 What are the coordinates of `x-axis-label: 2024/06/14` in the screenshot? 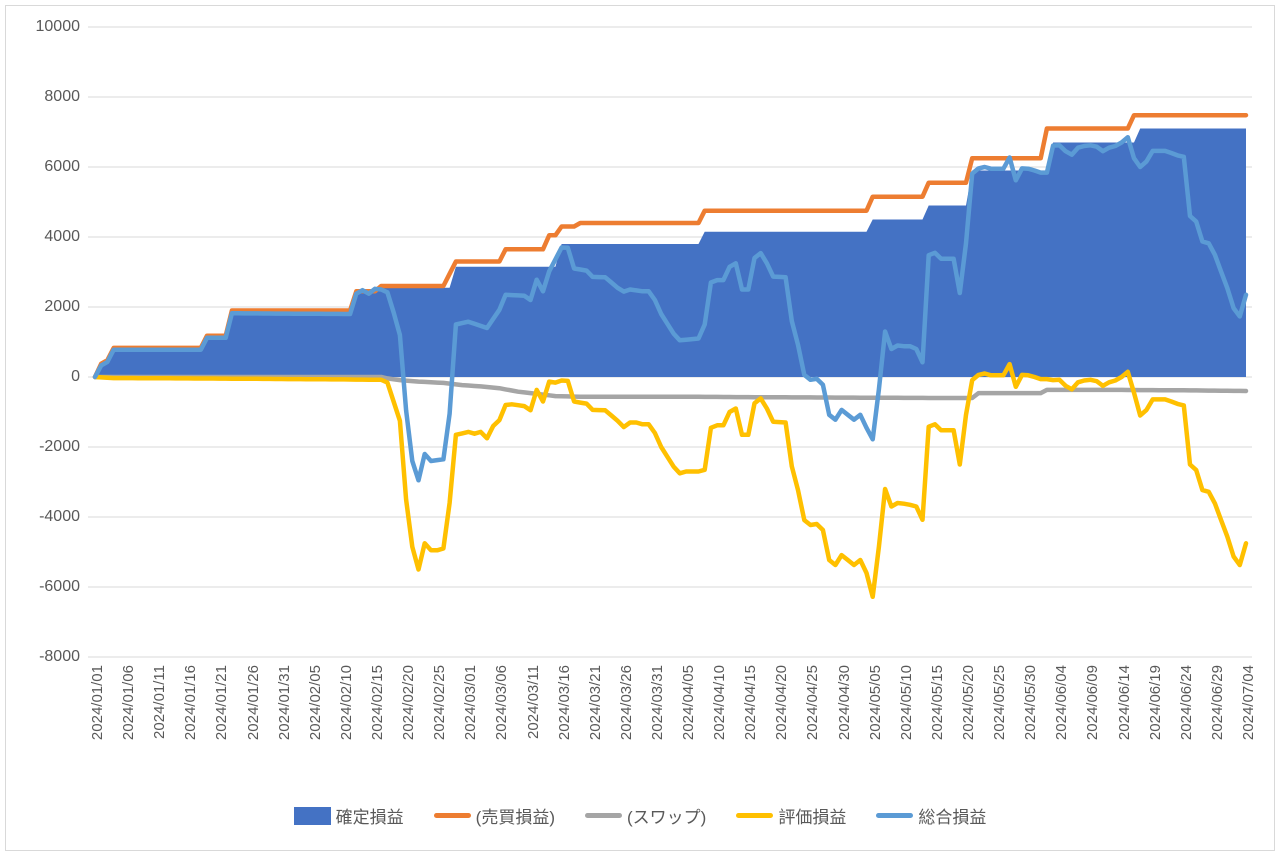 It's located at (1124, 703).